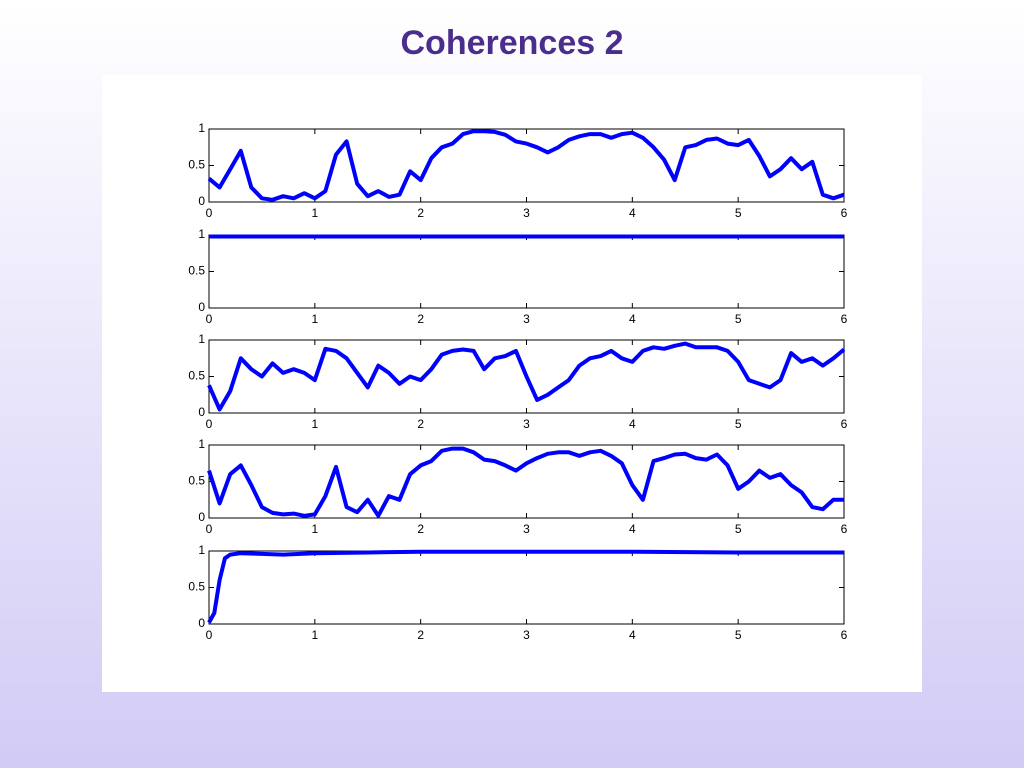 Image resolution: width=1024 pixels, height=768 pixels. I want to click on slide-title: Coherences 2, so click(512, 43).